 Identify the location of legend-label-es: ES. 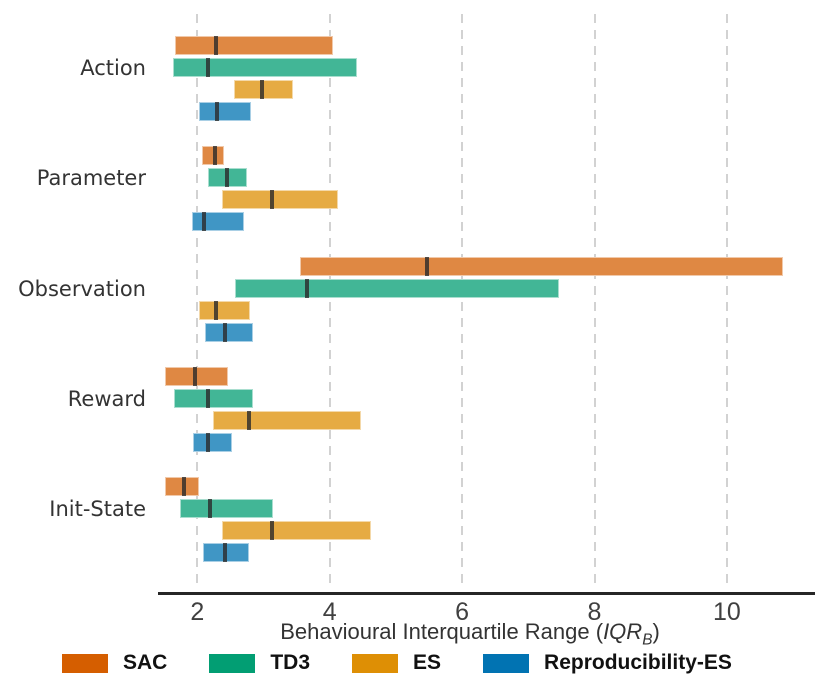
(427, 662).